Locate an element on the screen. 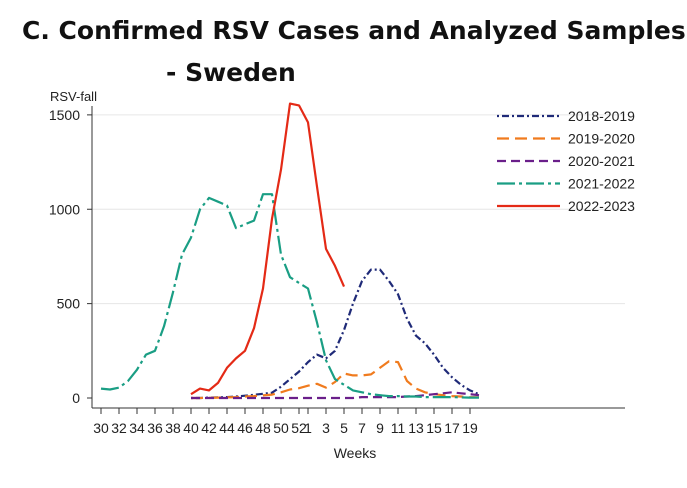 The height and width of the screenshot is (488, 687). x-tick-label-48: 48 is located at coordinates (263, 428).